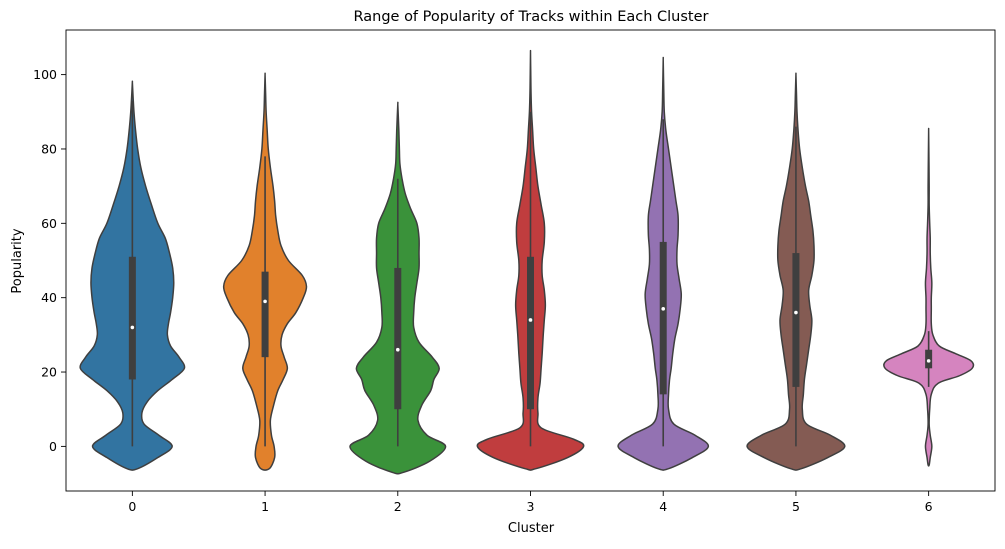 This screenshot has height=549, width=1005. What do you see at coordinates (49, 223) in the screenshot?
I see `y-tick-label: 60` at bounding box center [49, 223].